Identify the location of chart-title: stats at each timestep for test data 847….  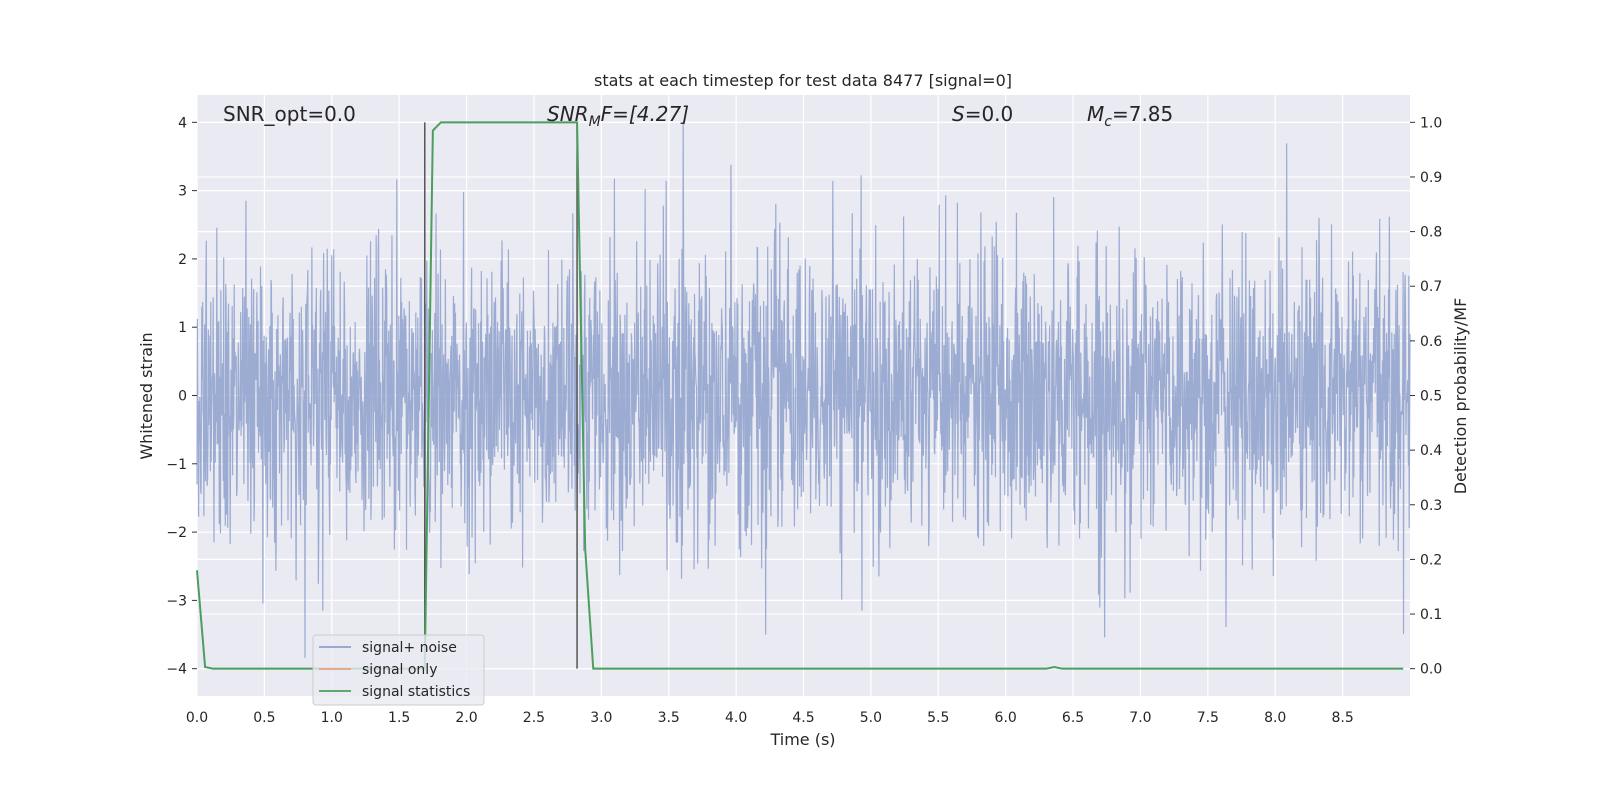
(803, 80).